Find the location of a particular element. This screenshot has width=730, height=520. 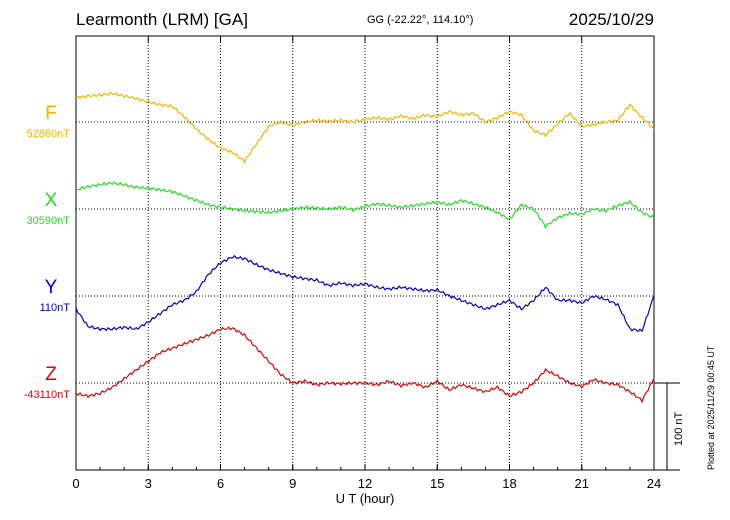

x-tick-label: 0 is located at coordinates (76, 483).